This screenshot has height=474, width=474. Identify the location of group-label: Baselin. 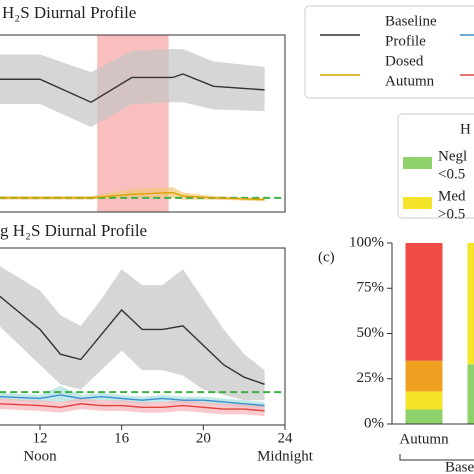
(459, 466).